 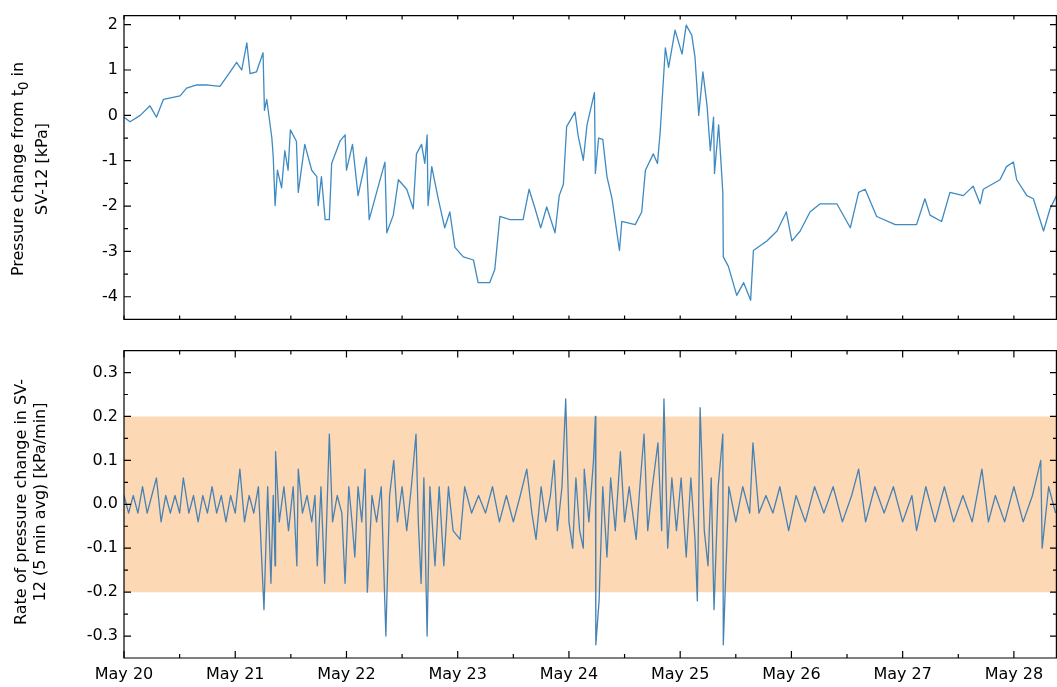 What do you see at coordinates (105, 371) in the screenshot?
I see `y-tick-label: 0.3` at bounding box center [105, 371].